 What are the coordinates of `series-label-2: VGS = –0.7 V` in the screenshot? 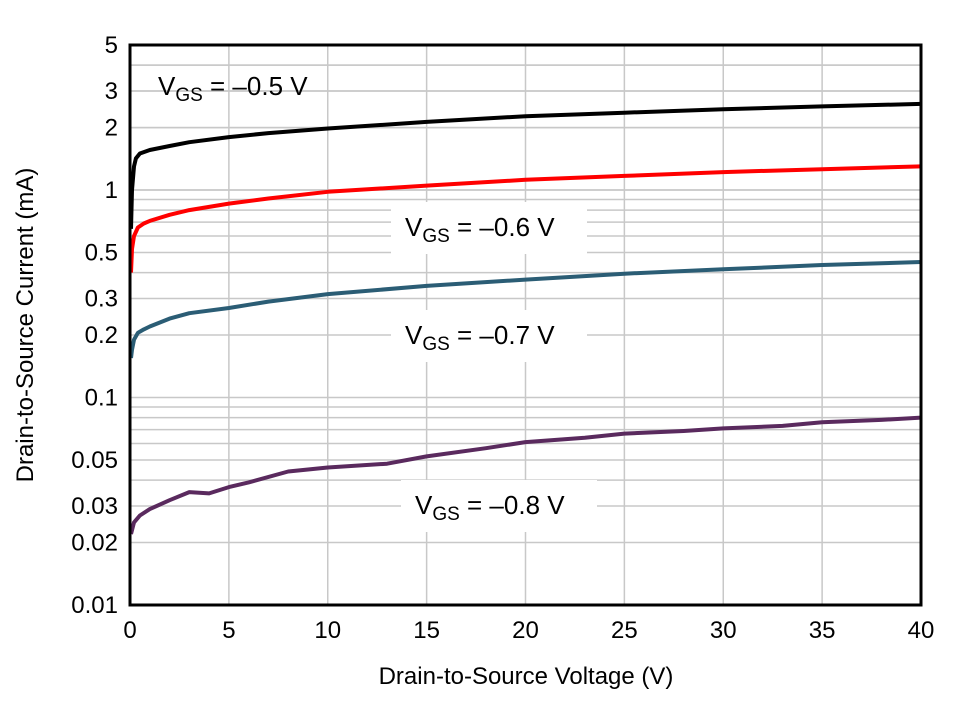 It's located at (480, 337).